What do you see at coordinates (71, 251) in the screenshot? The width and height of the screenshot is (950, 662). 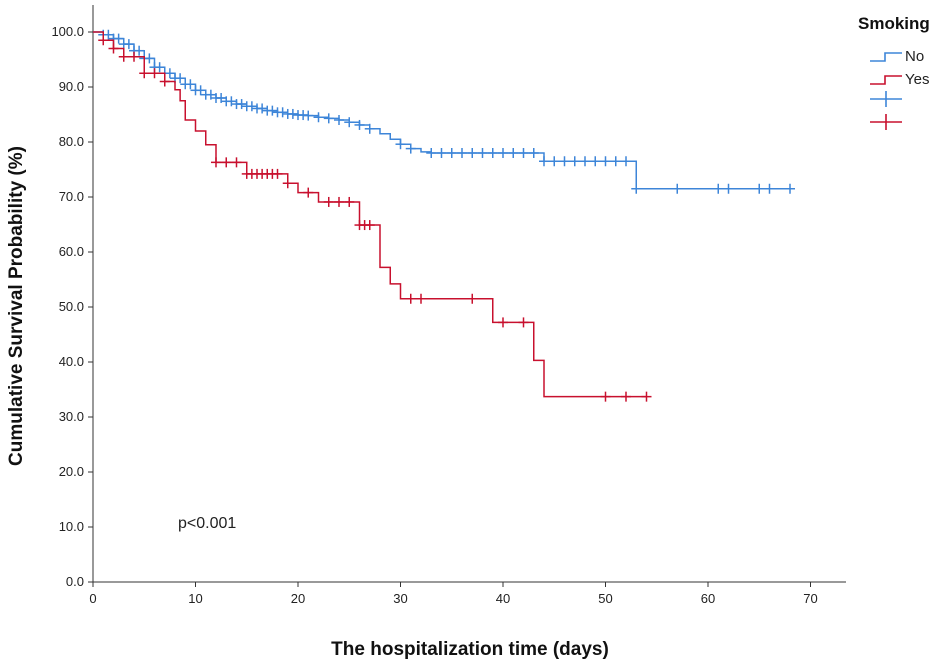 I see `y-tick-label: 60.0` at bounding box center [71, 251].